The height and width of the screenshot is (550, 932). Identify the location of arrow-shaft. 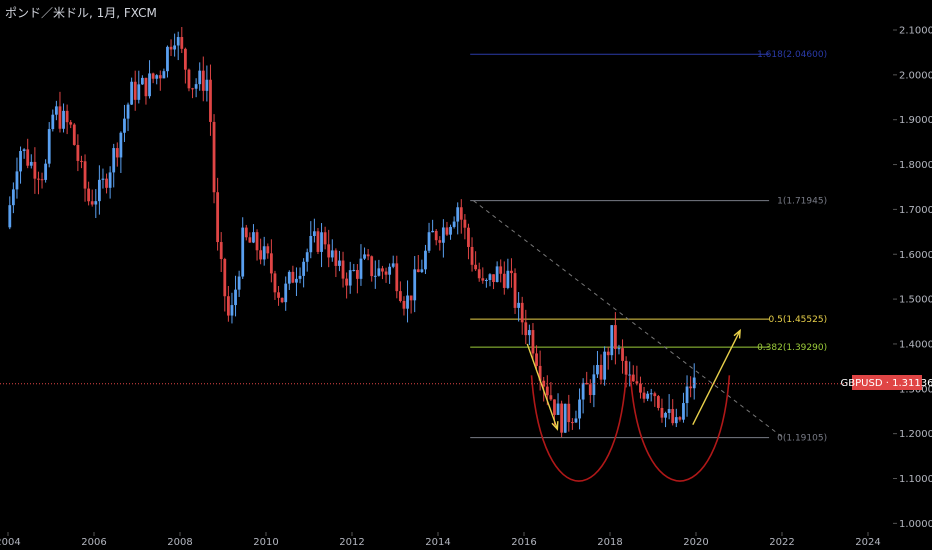
(542, 386).